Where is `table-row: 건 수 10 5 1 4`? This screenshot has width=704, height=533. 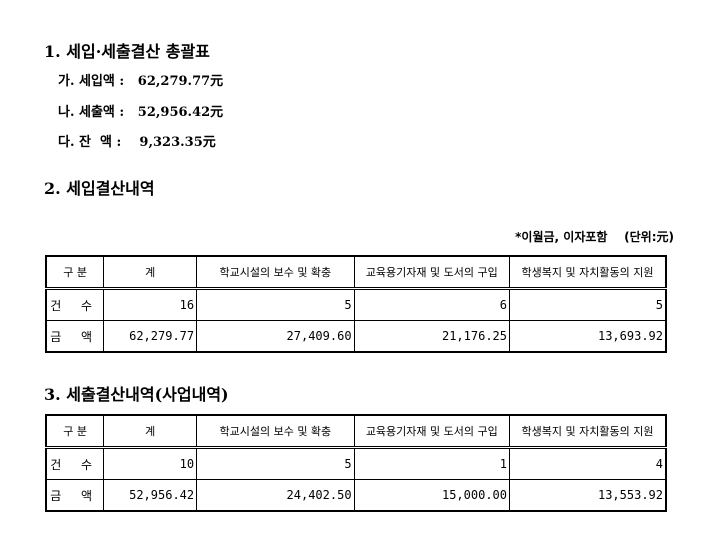
table-row: 건 수 10 5 1 4 is located at coordinates (356, 463).